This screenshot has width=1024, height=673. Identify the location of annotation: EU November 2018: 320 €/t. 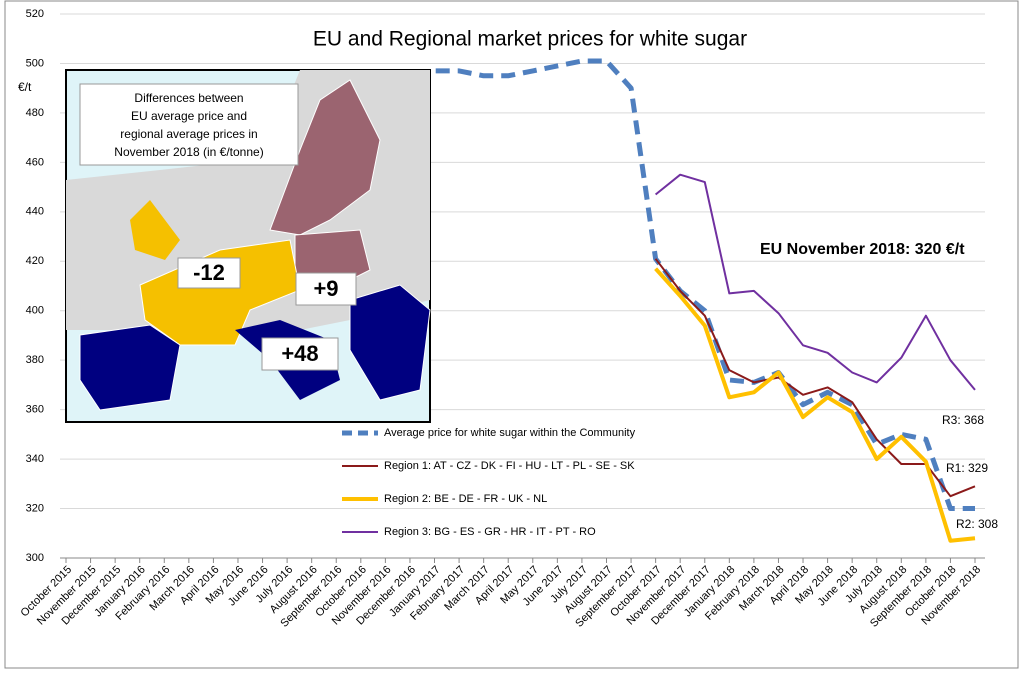
(862, 249).